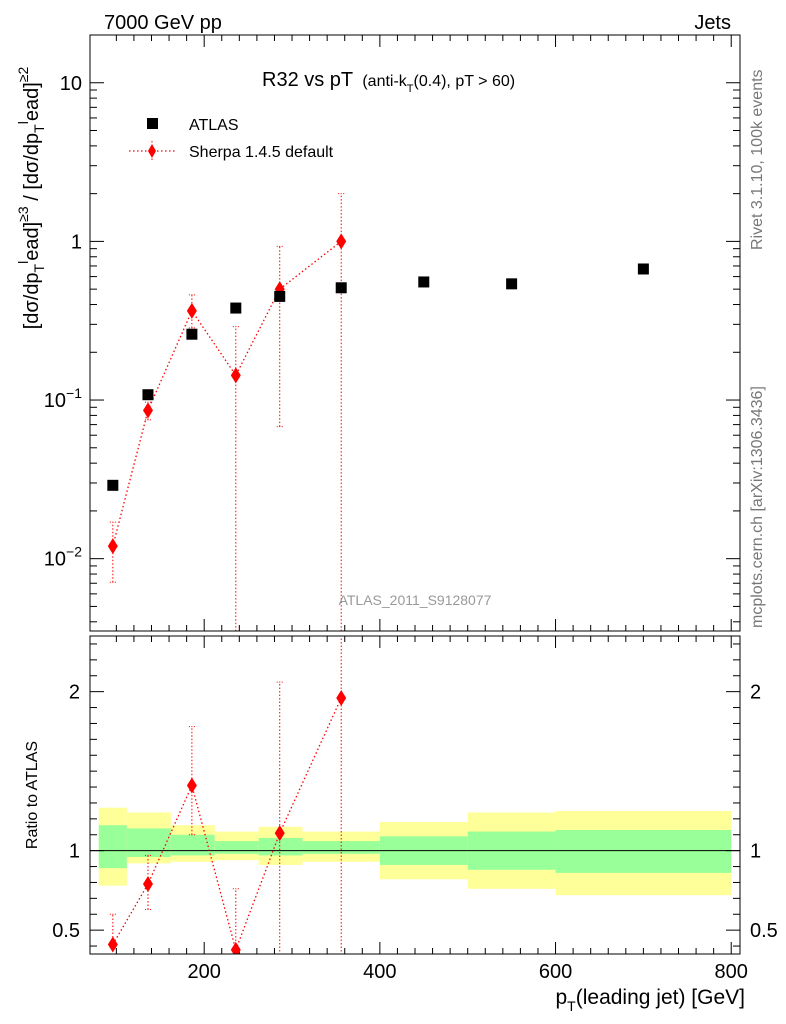 The image size is (786, 1024). I want to click on ratio-panel-data, so click(227, 795).